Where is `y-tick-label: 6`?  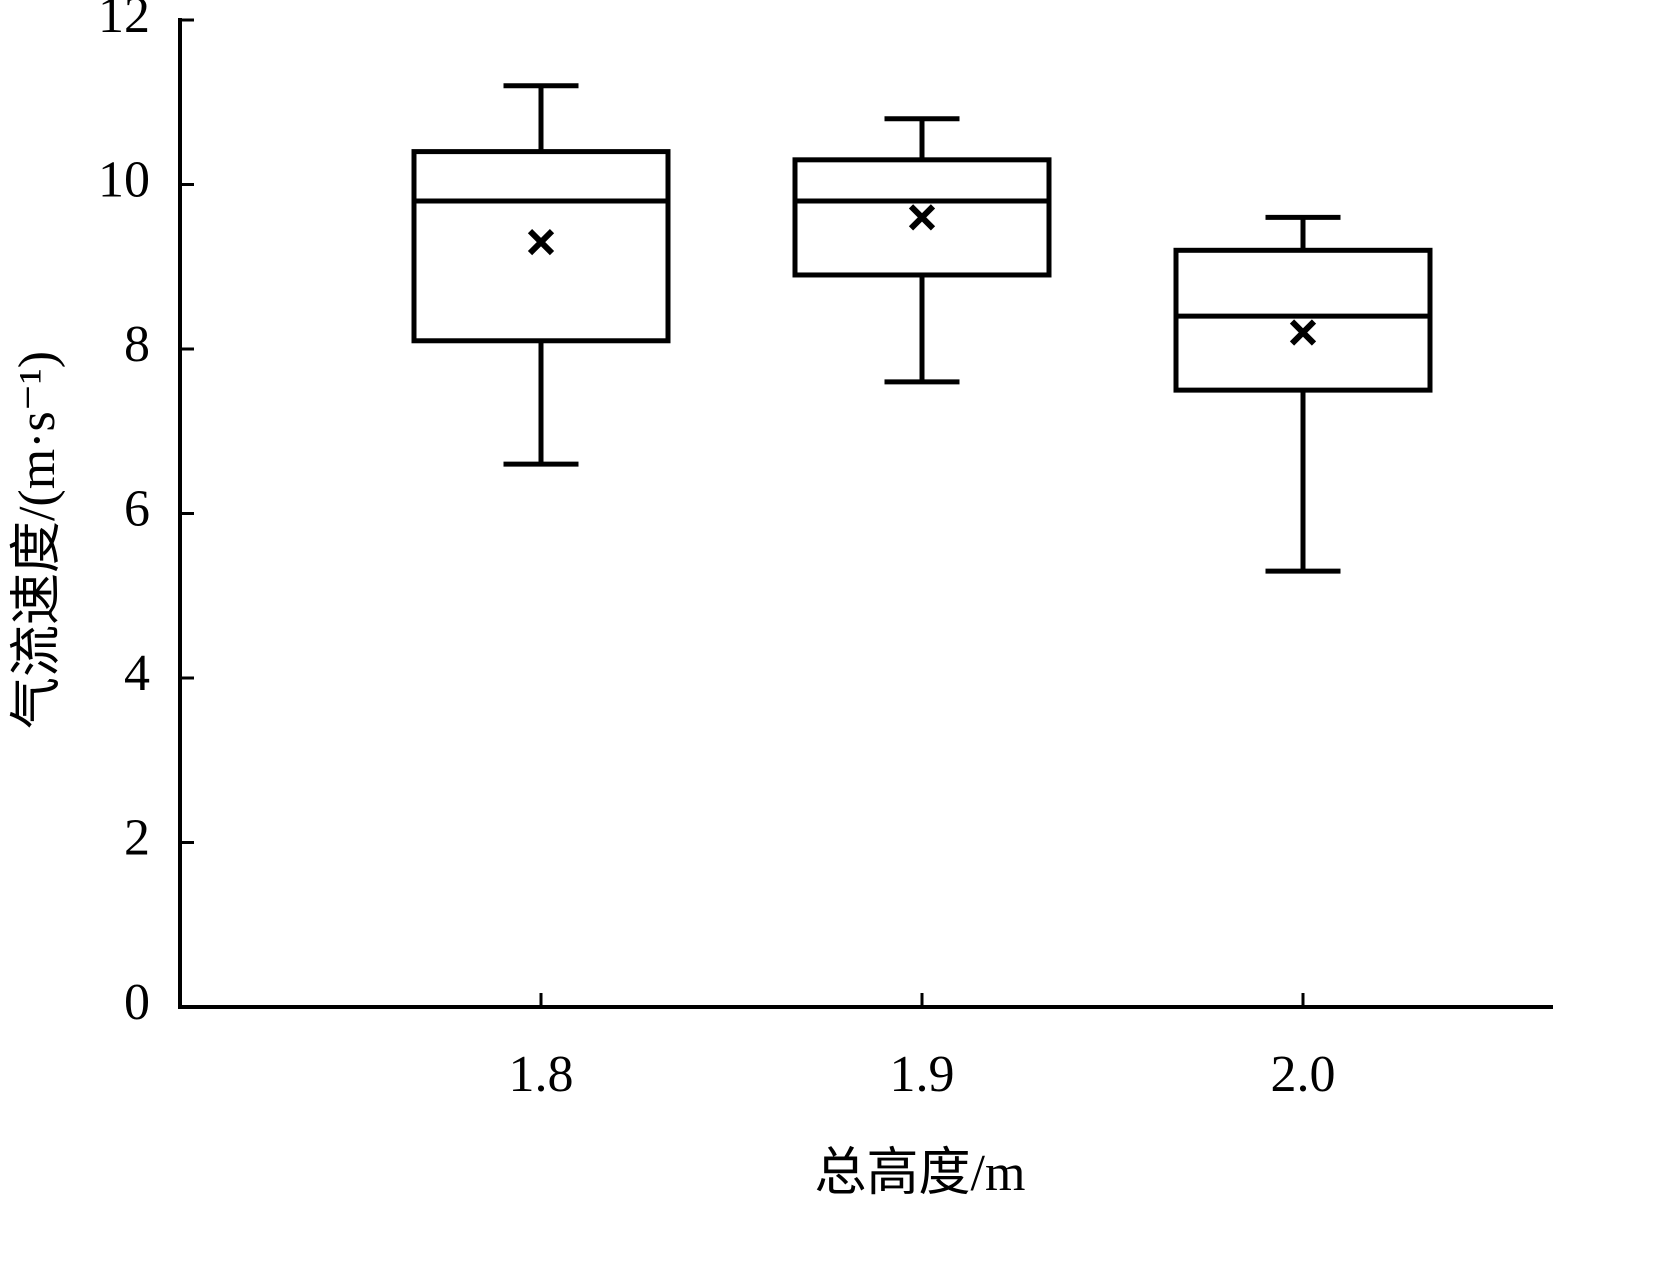 y-tick-label: 6 is located at coordinates (137, 508).